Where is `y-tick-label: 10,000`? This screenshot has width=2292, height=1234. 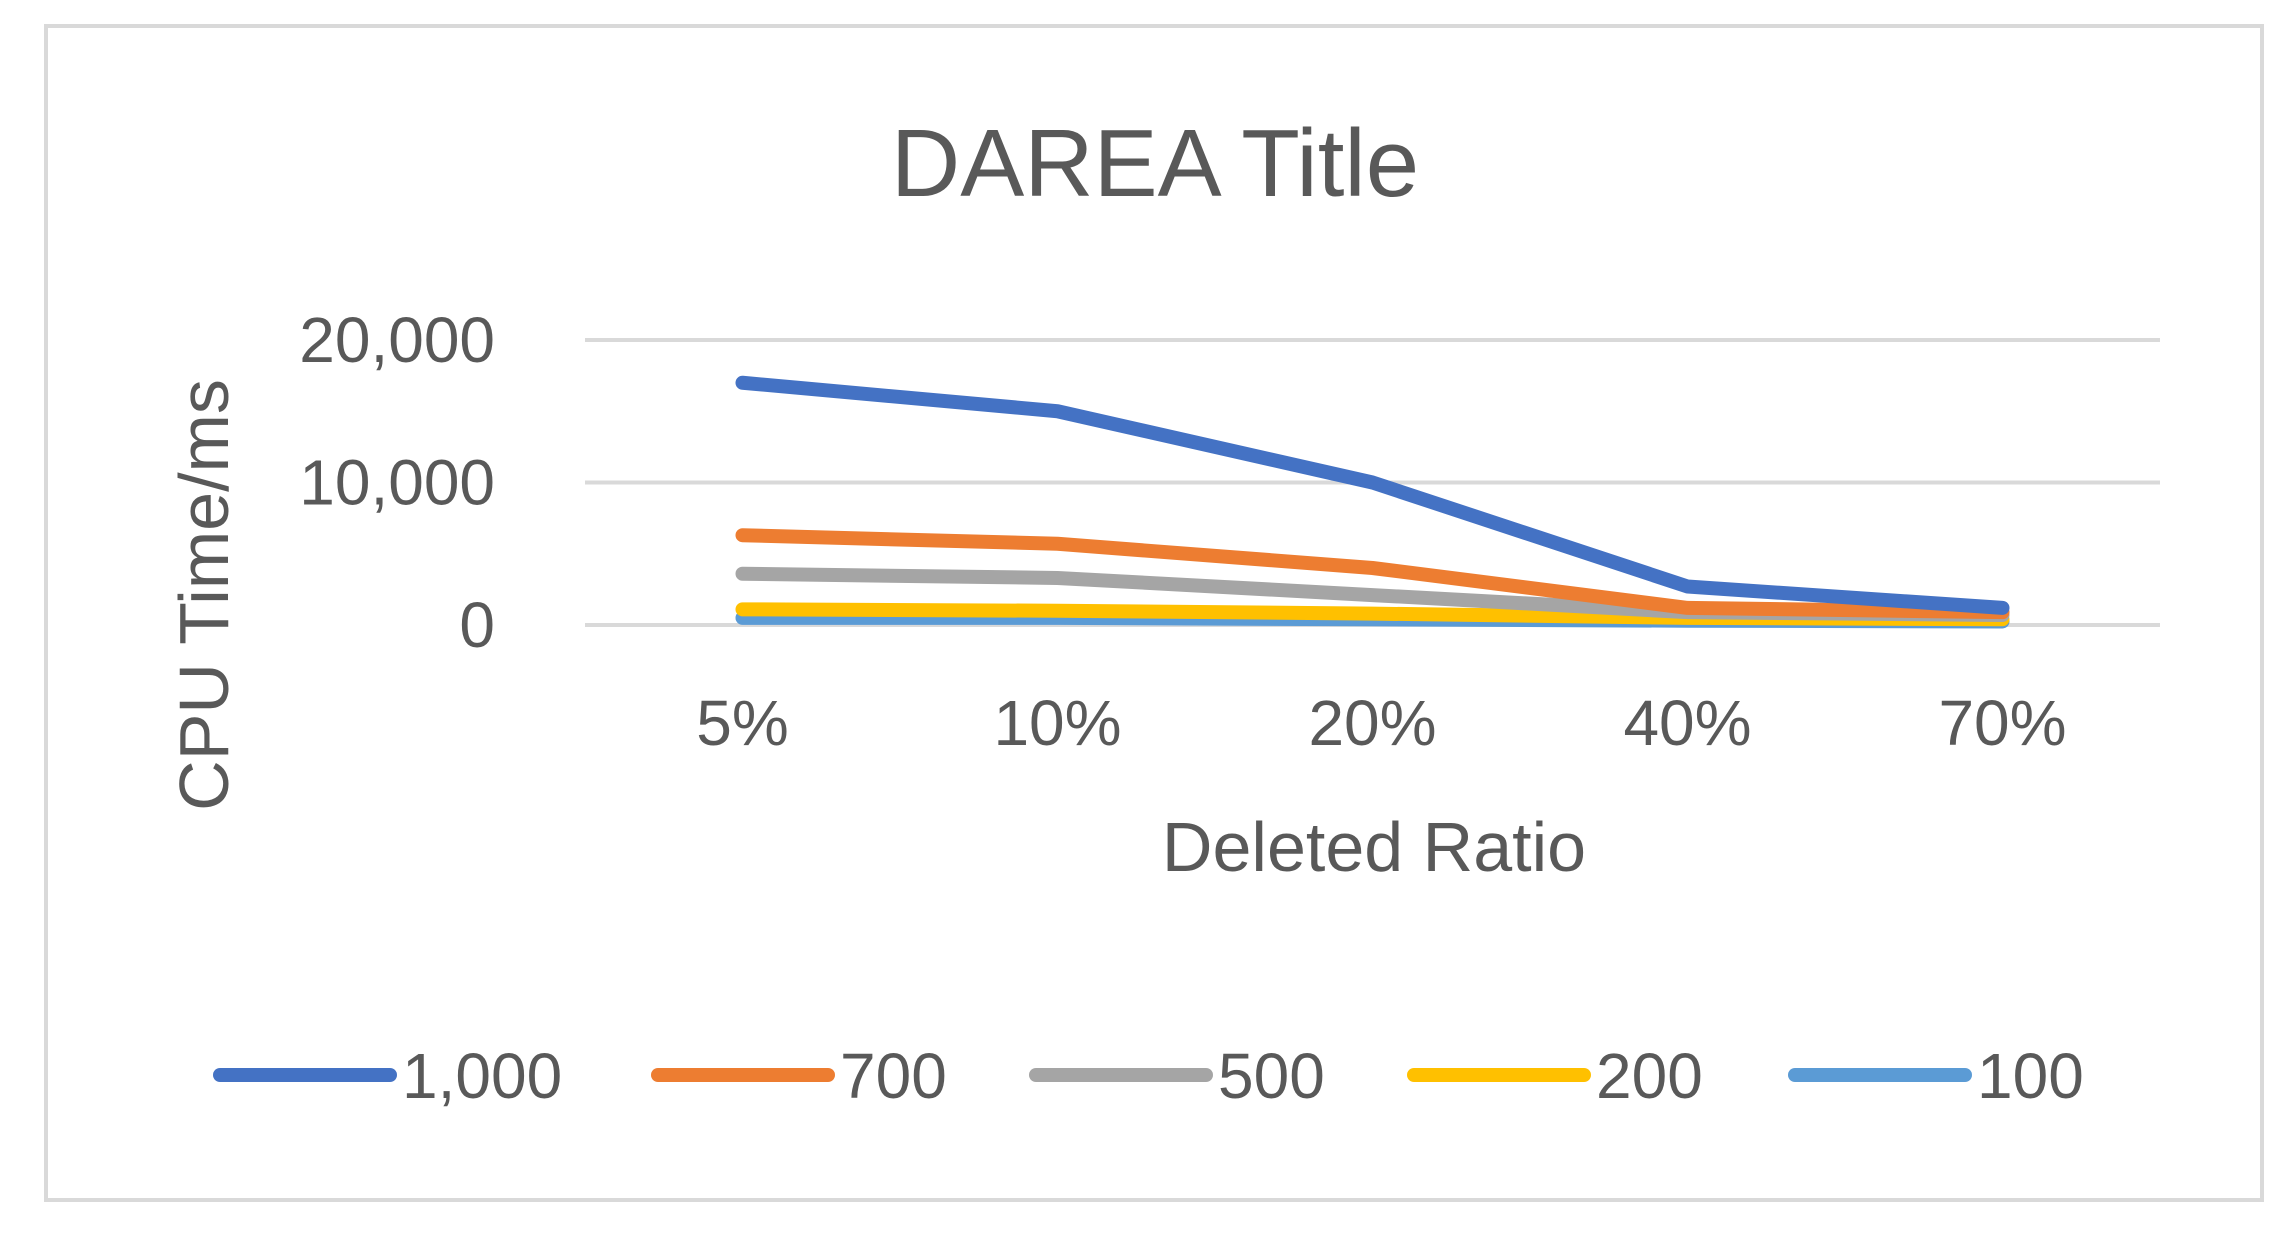
y-tick-label: 10,000 is located at coordinates (397, 483).